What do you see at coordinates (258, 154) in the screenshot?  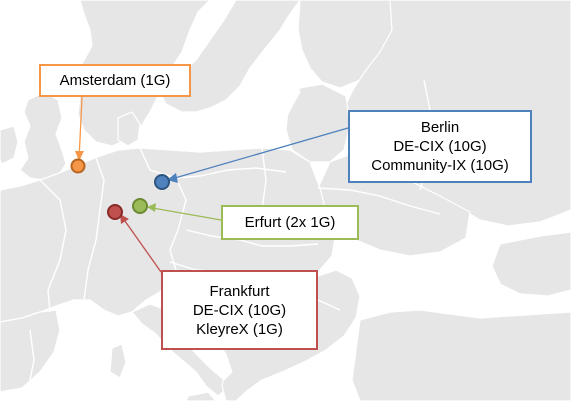 I see `berlin-connector` at bounding box center [258, 154].